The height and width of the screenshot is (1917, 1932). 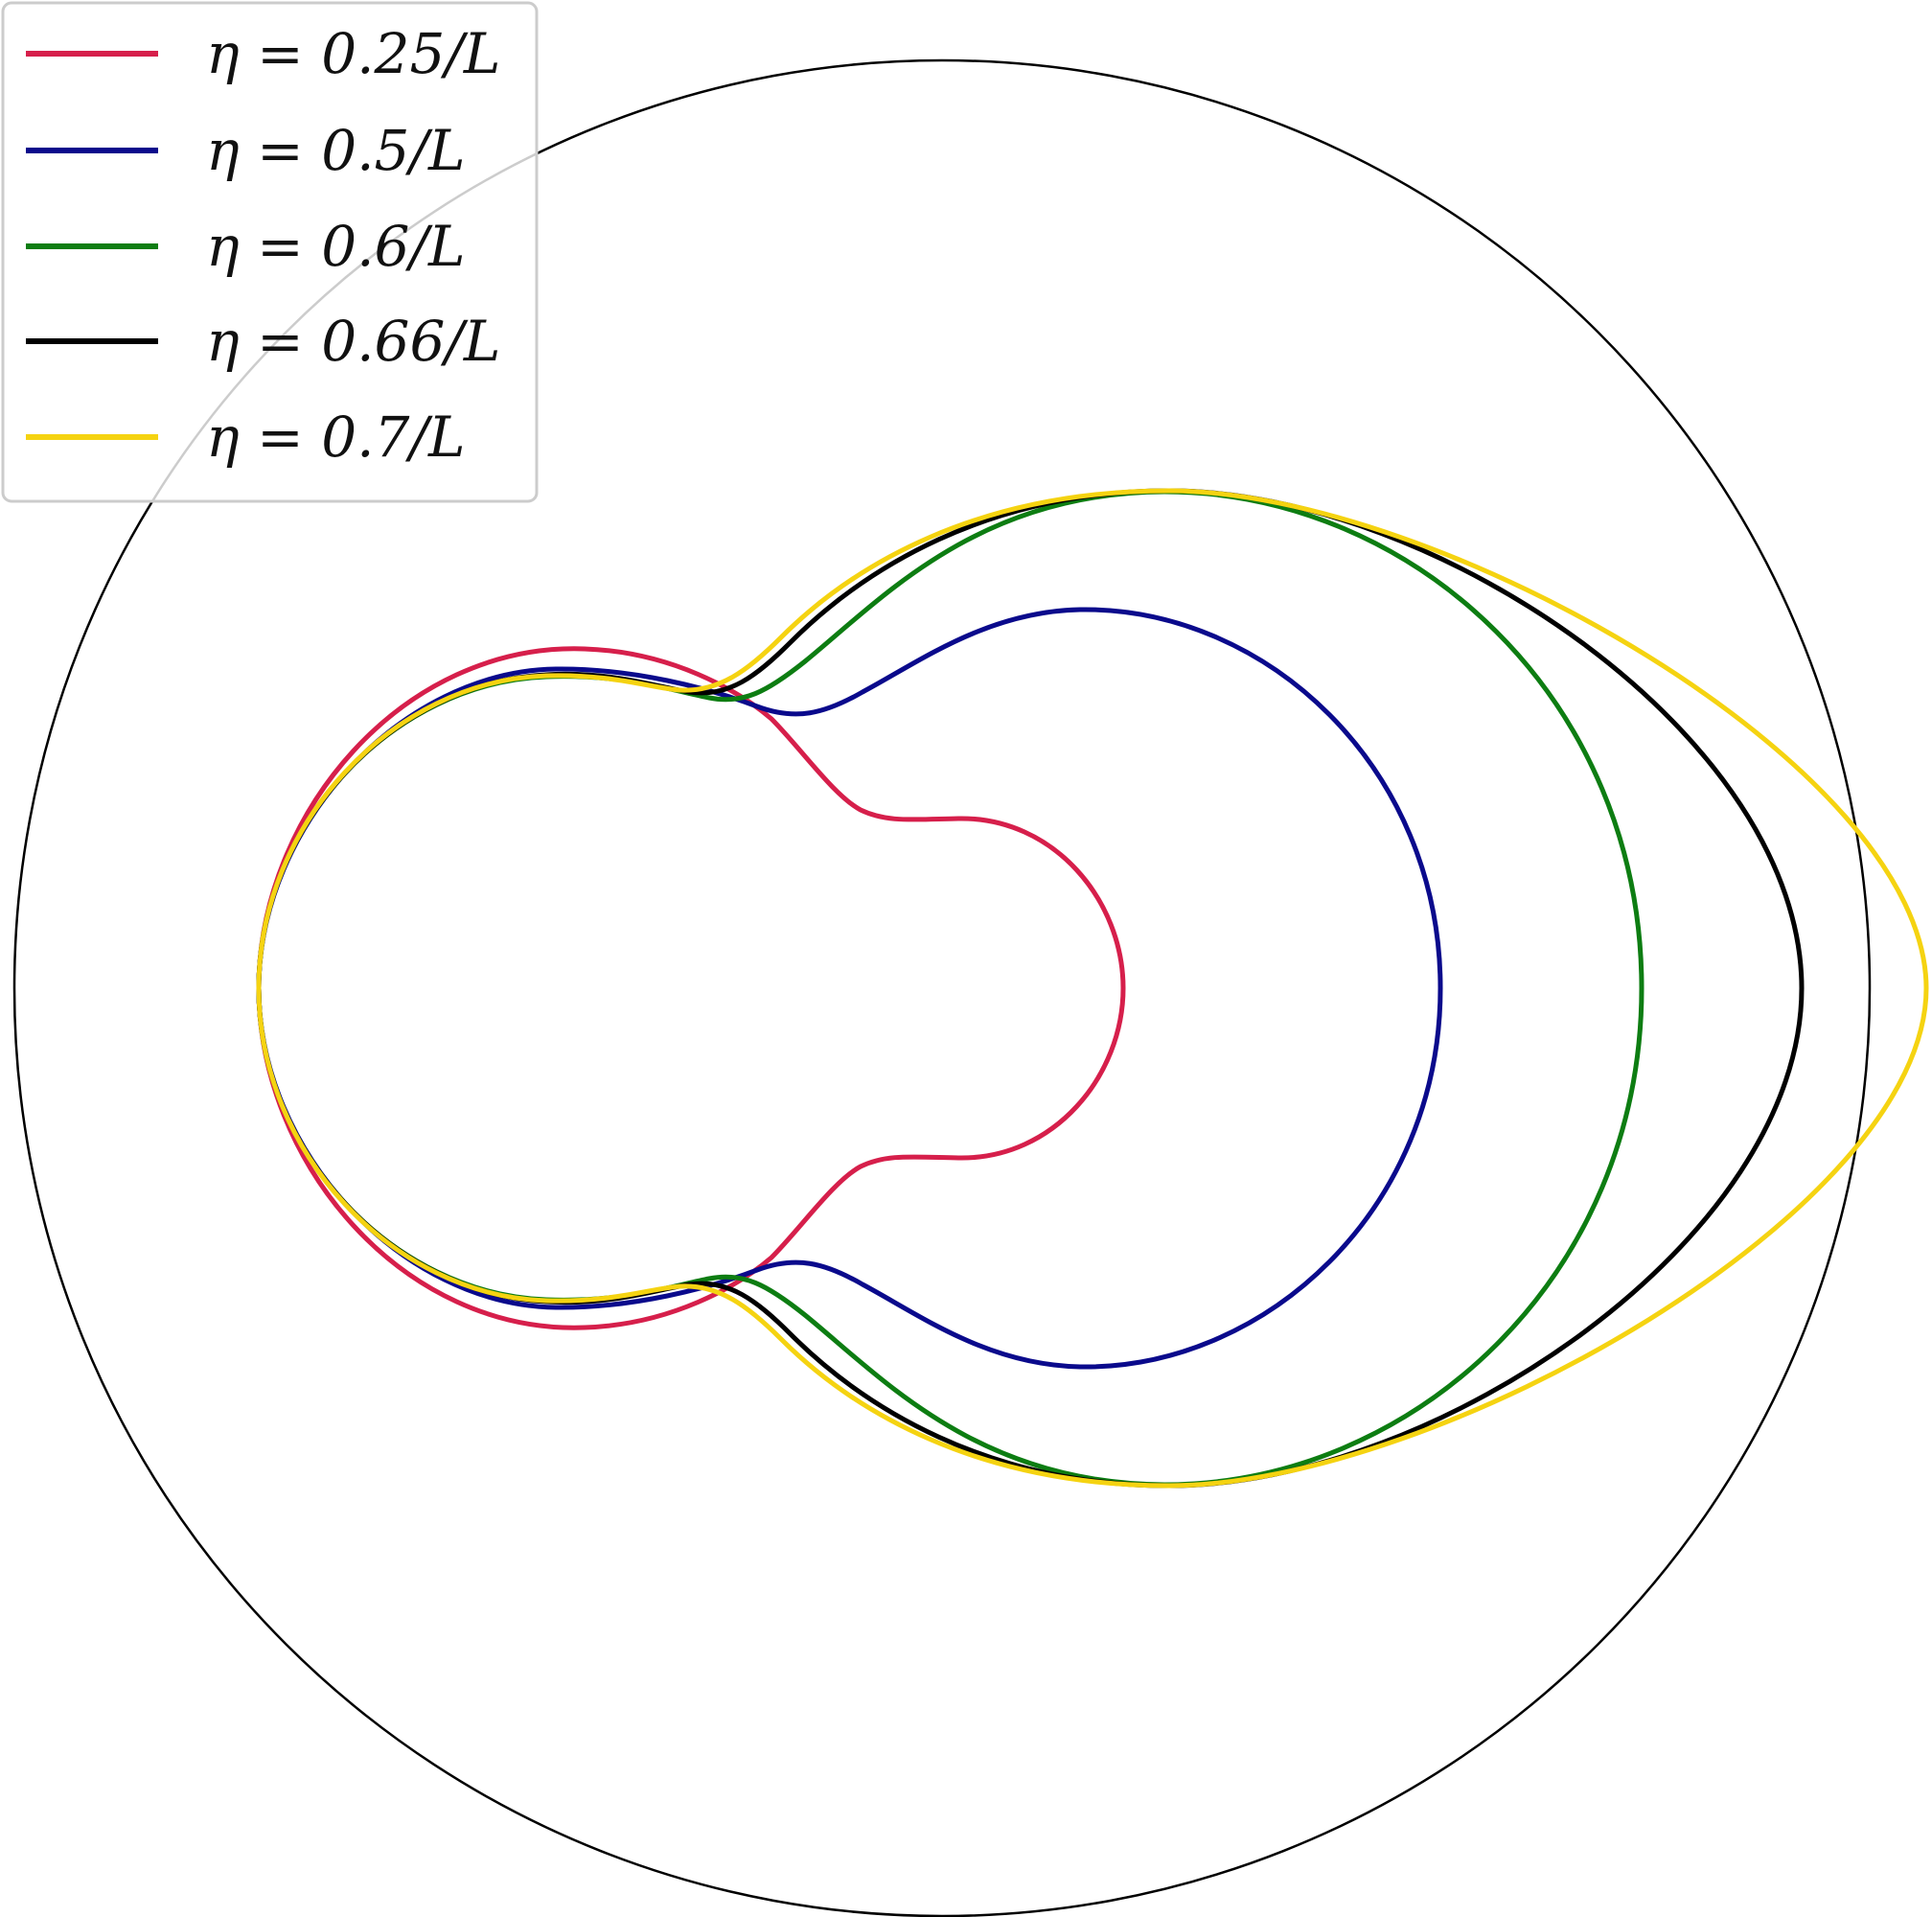 I want to click on legend-frame, so click(x=270, y=252).